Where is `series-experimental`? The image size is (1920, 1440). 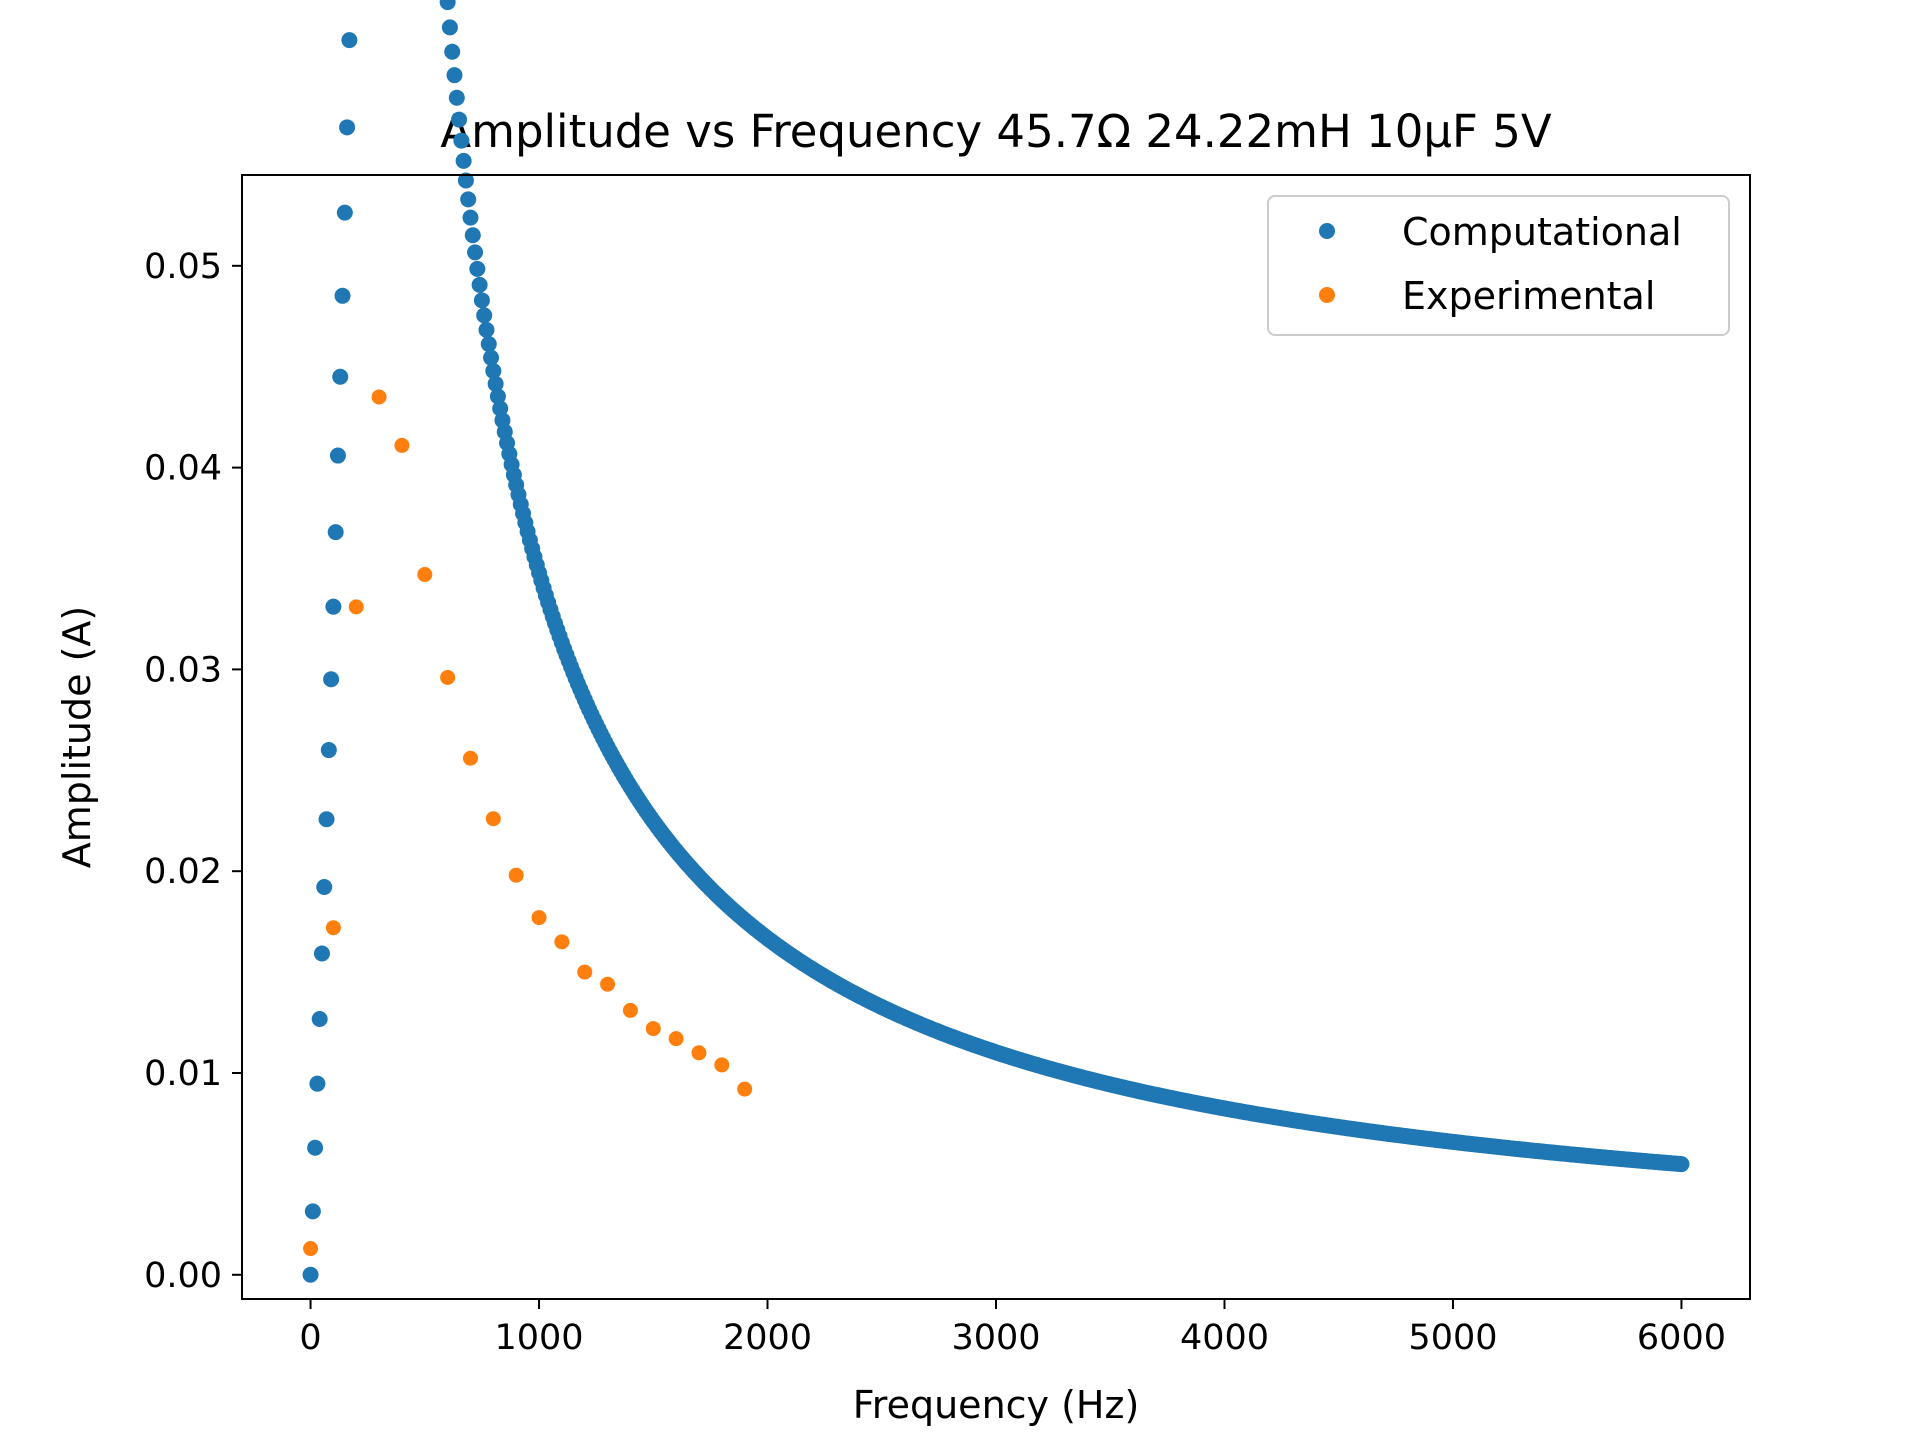
series-experimental is located at coordinates (528, 823).